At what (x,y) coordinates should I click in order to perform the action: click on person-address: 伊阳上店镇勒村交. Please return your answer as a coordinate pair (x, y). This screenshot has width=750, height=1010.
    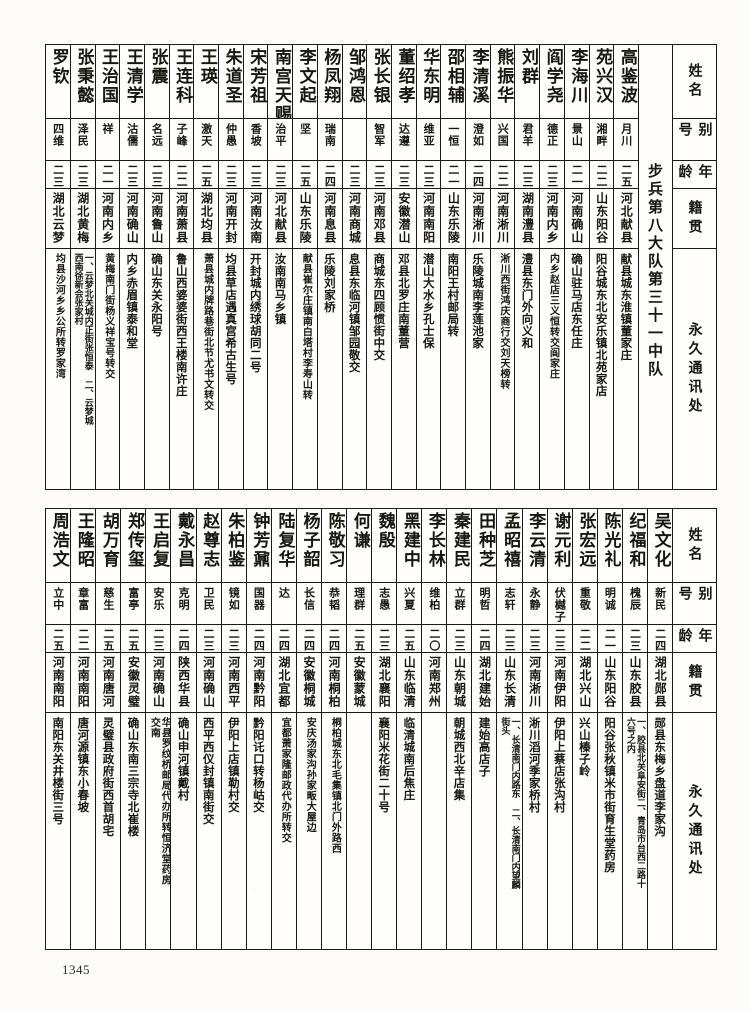
    Looking at the image, I should click on (233, 765).